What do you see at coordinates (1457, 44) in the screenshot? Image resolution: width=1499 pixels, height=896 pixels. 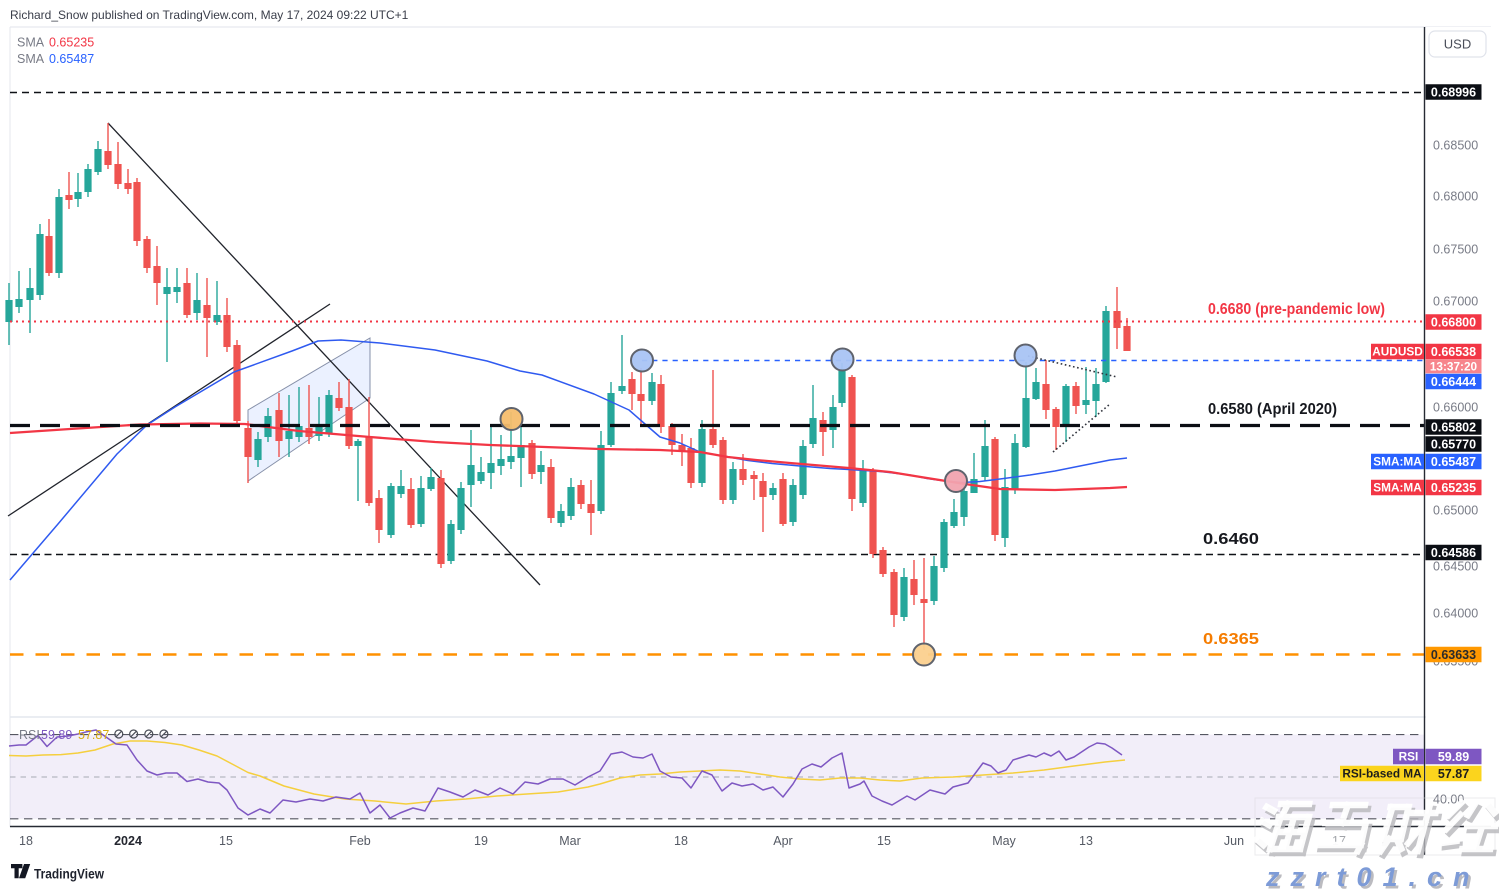 I see `svg-text: USD` at bounding box center [1457, 44].